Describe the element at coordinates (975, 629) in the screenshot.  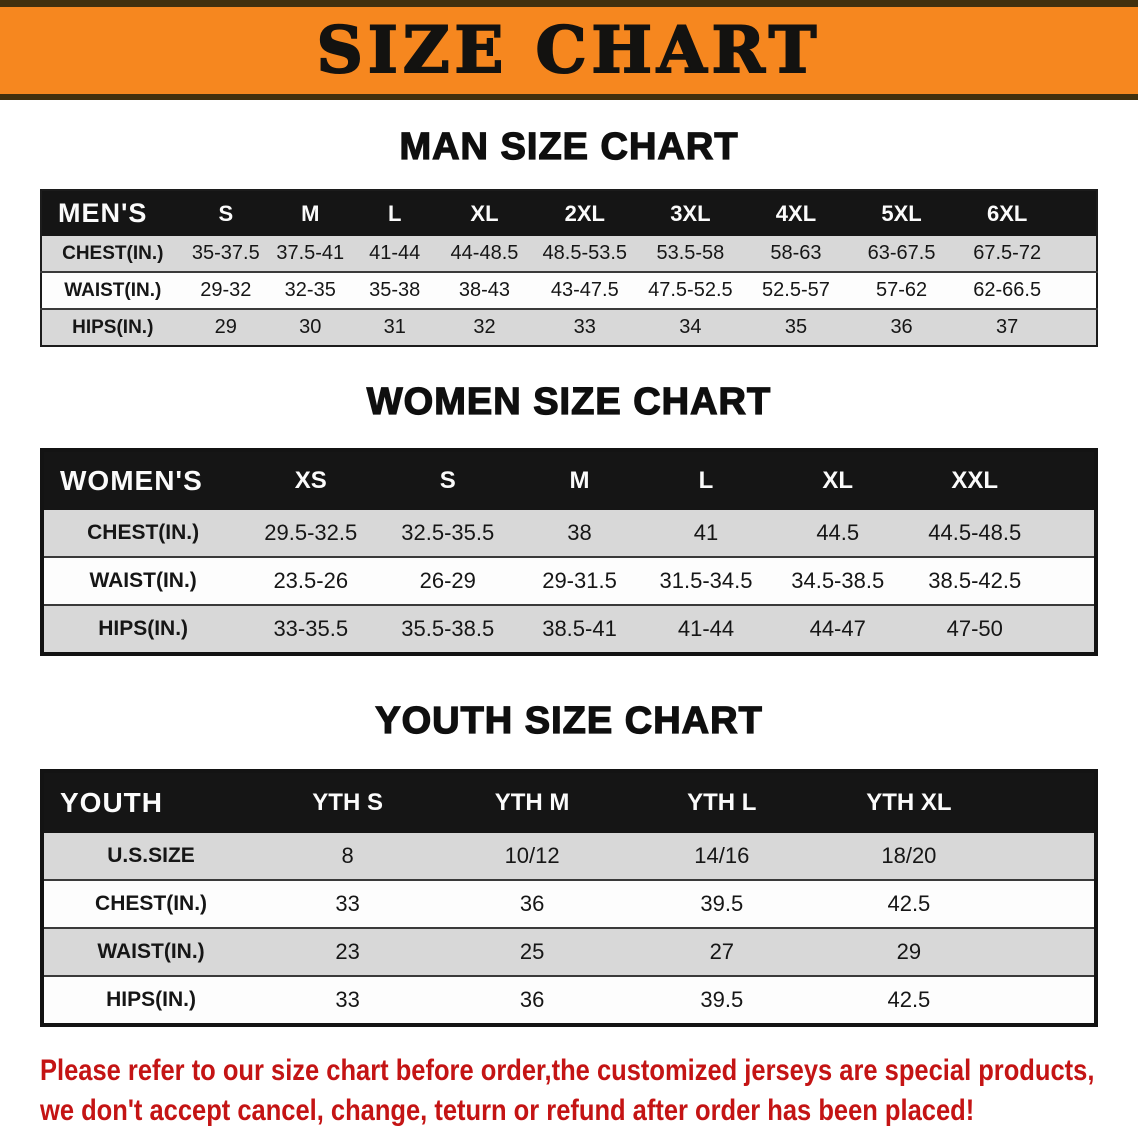
I see `value-cell: 47-50` at that location.